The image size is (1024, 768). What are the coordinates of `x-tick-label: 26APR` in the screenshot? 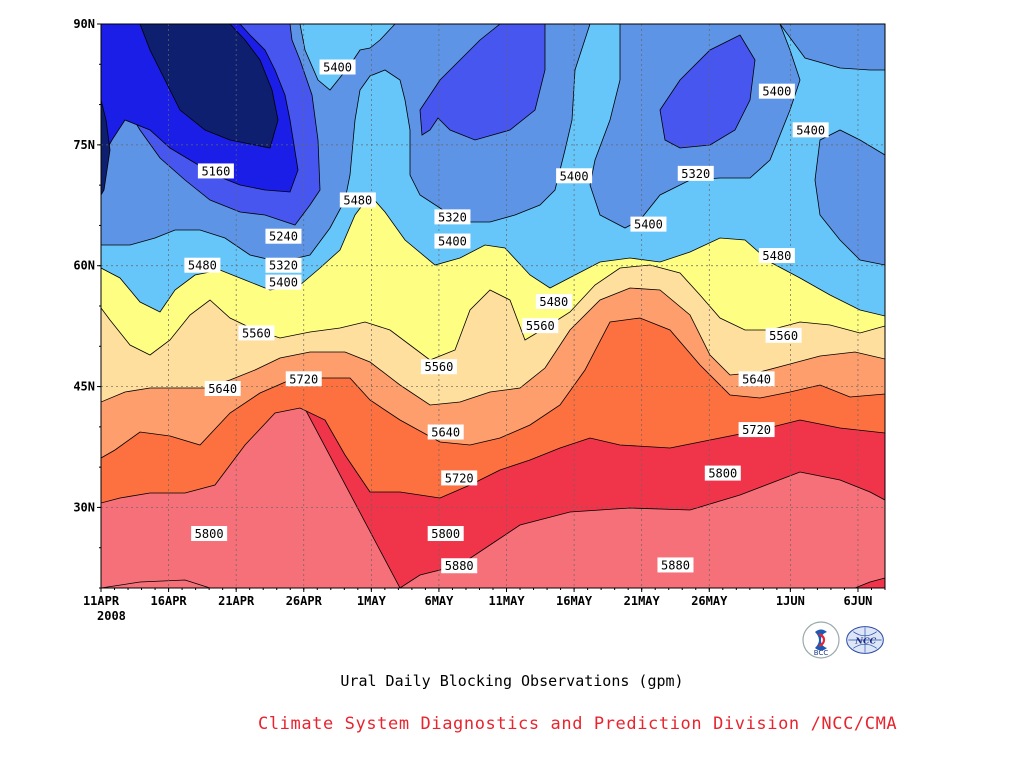 It's located at (304, 601).